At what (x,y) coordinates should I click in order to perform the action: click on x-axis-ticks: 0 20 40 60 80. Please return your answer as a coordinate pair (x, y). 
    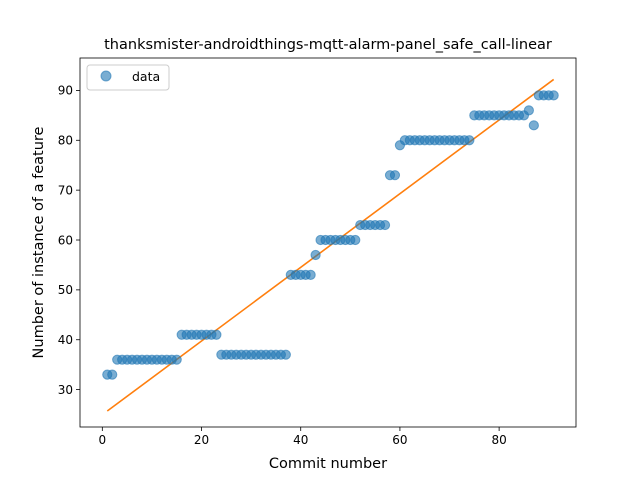
    Looking at the image, I should click on (302, 437).